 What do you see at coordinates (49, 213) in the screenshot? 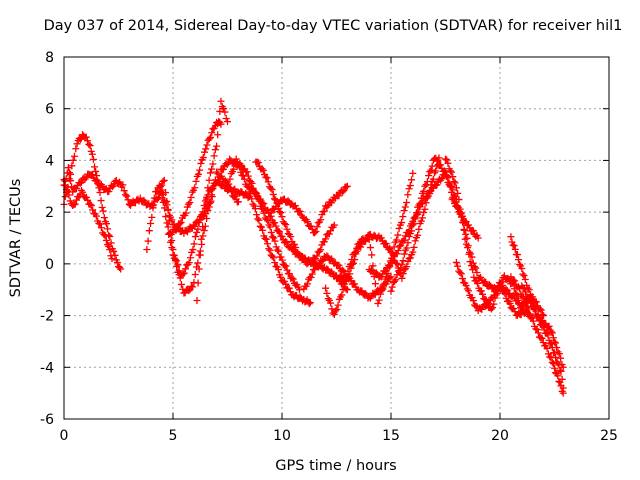
I see `y-tick-label: 2` at bounding box center [49, 213].